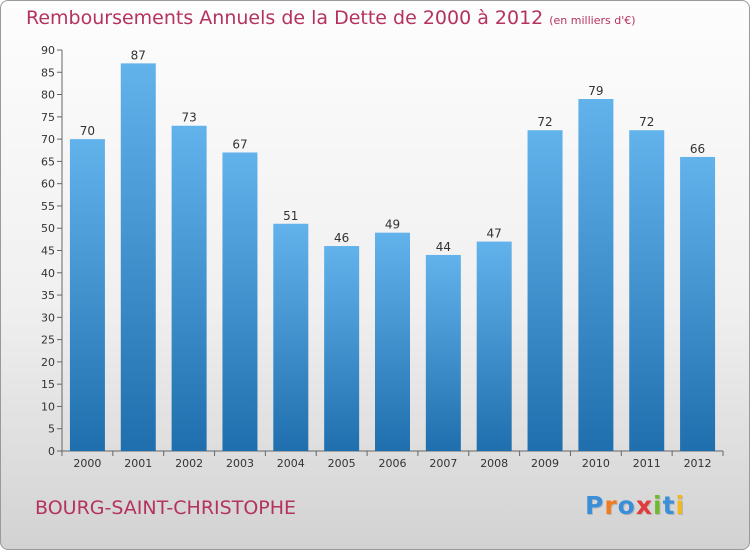  What do you see at coordinates (239, 144) in the screenshot?
I see `data-label: 67` at bounding box center [239, 144].